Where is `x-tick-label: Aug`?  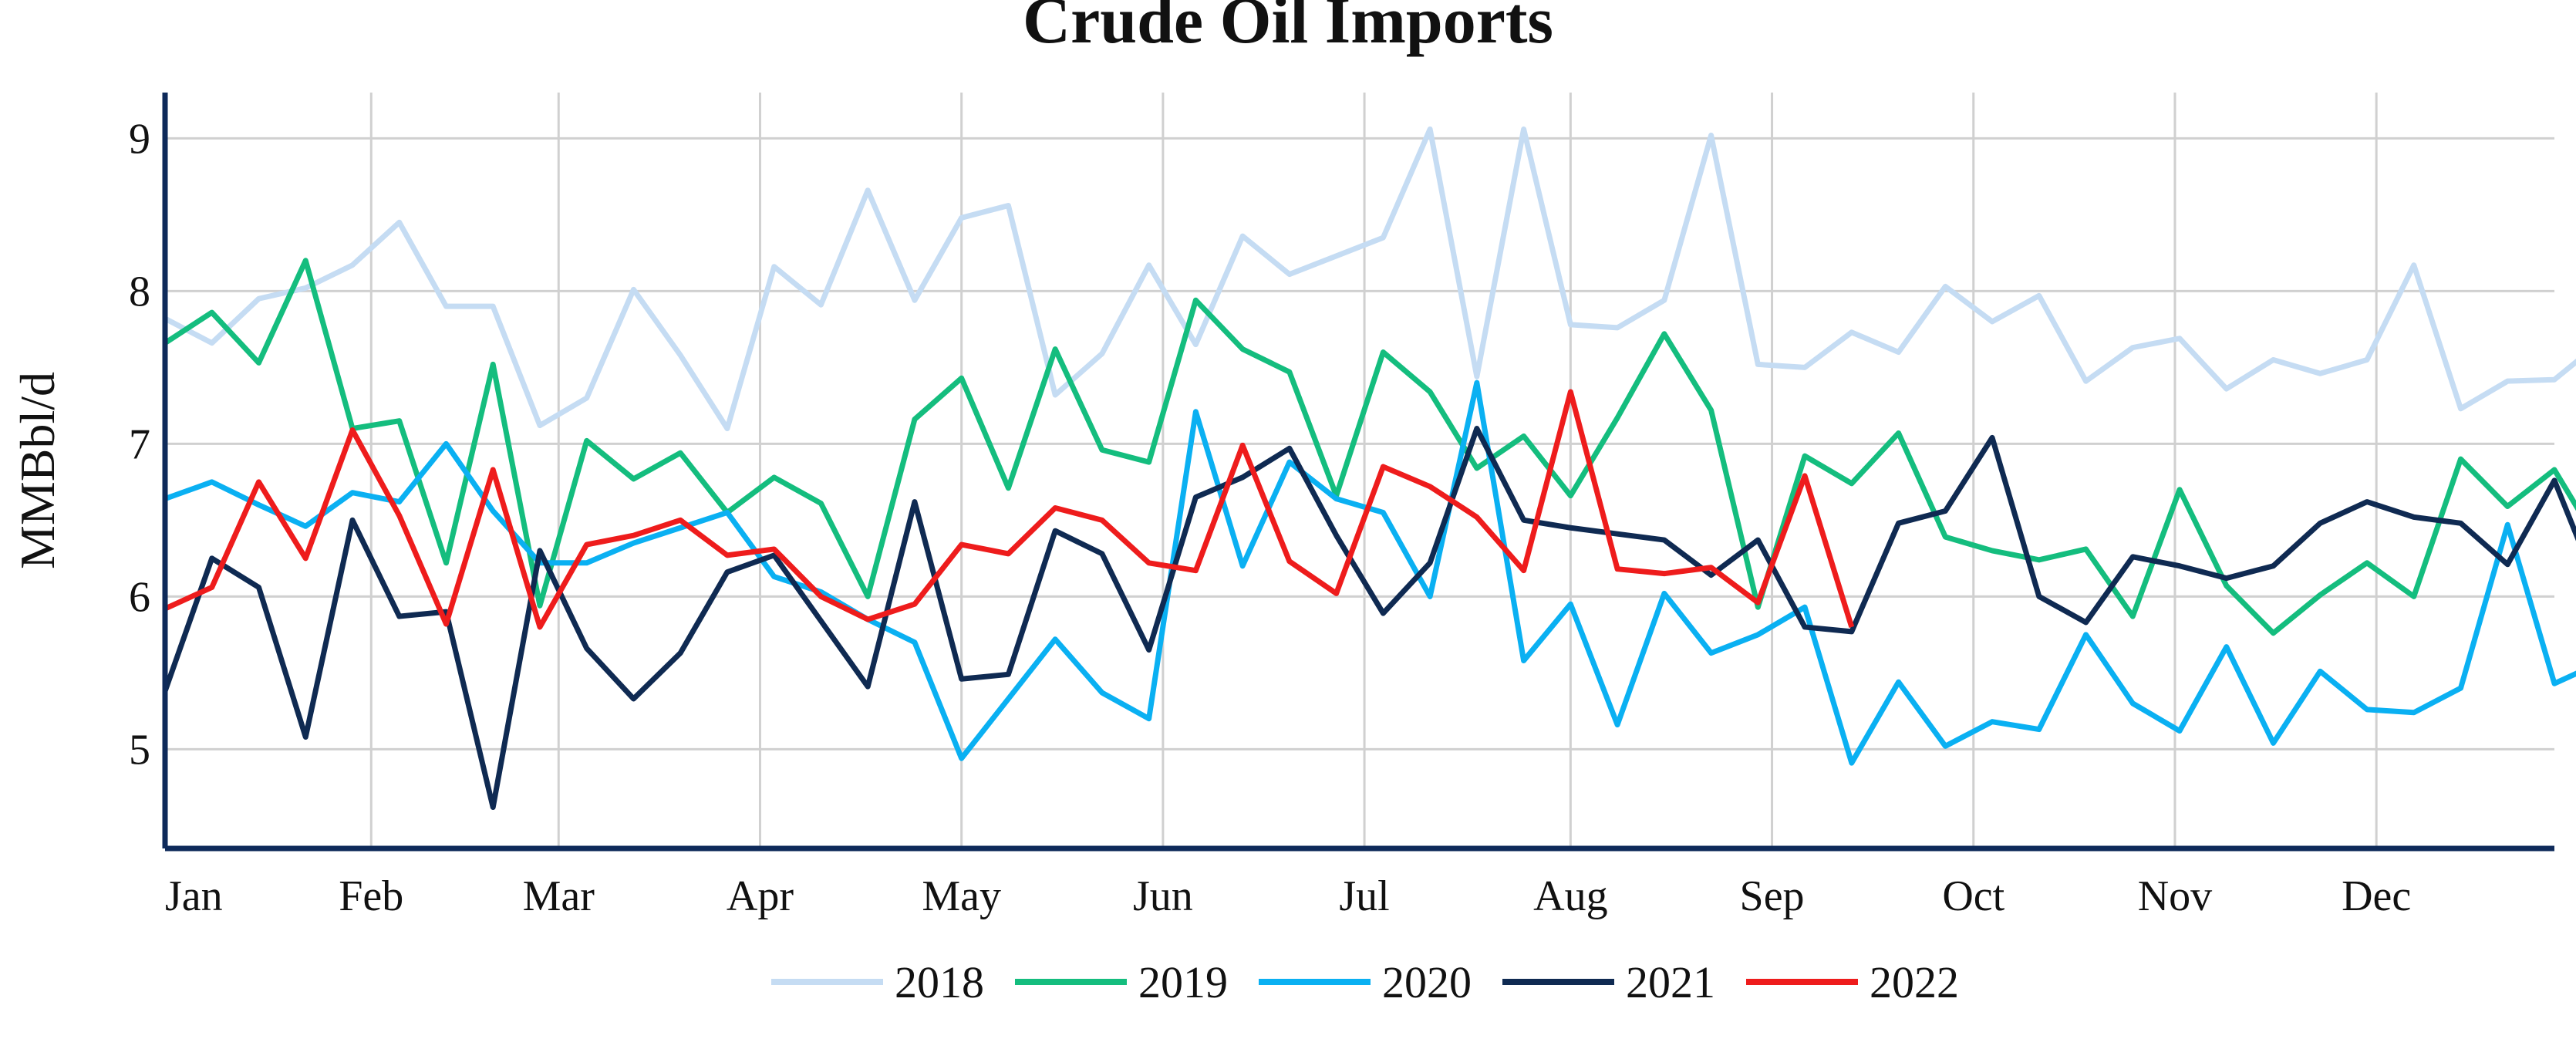 x-tick-label: Aug is located at coordinates (1570, 896).